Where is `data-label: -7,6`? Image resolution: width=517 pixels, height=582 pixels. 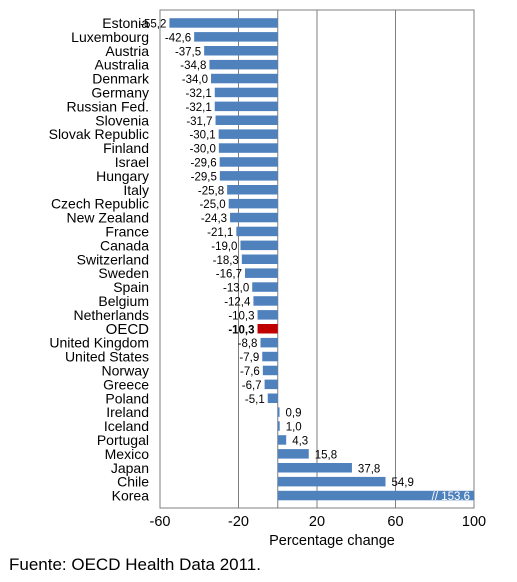 data-label: -7,6 is located at coordinates (250, 372).